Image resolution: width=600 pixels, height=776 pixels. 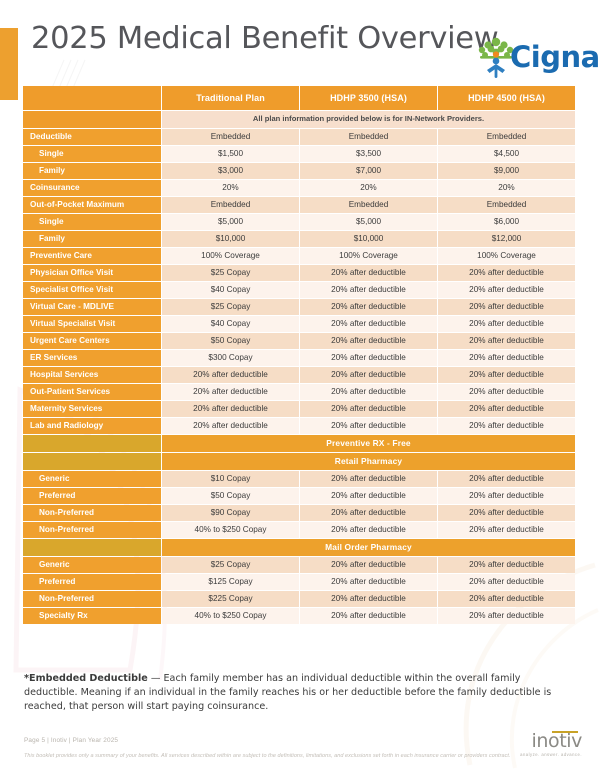 What do you see at coordinates (92, 290) in the screenshot?
I see `row-label: Specialist Office Visit` at bounding box center [92, 290].